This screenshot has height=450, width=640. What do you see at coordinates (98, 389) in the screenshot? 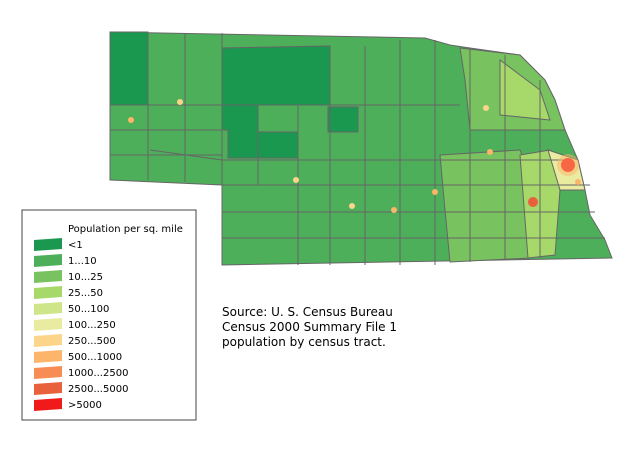
I see `legend-label: 2500...5000` at bounding box center [98, 389].